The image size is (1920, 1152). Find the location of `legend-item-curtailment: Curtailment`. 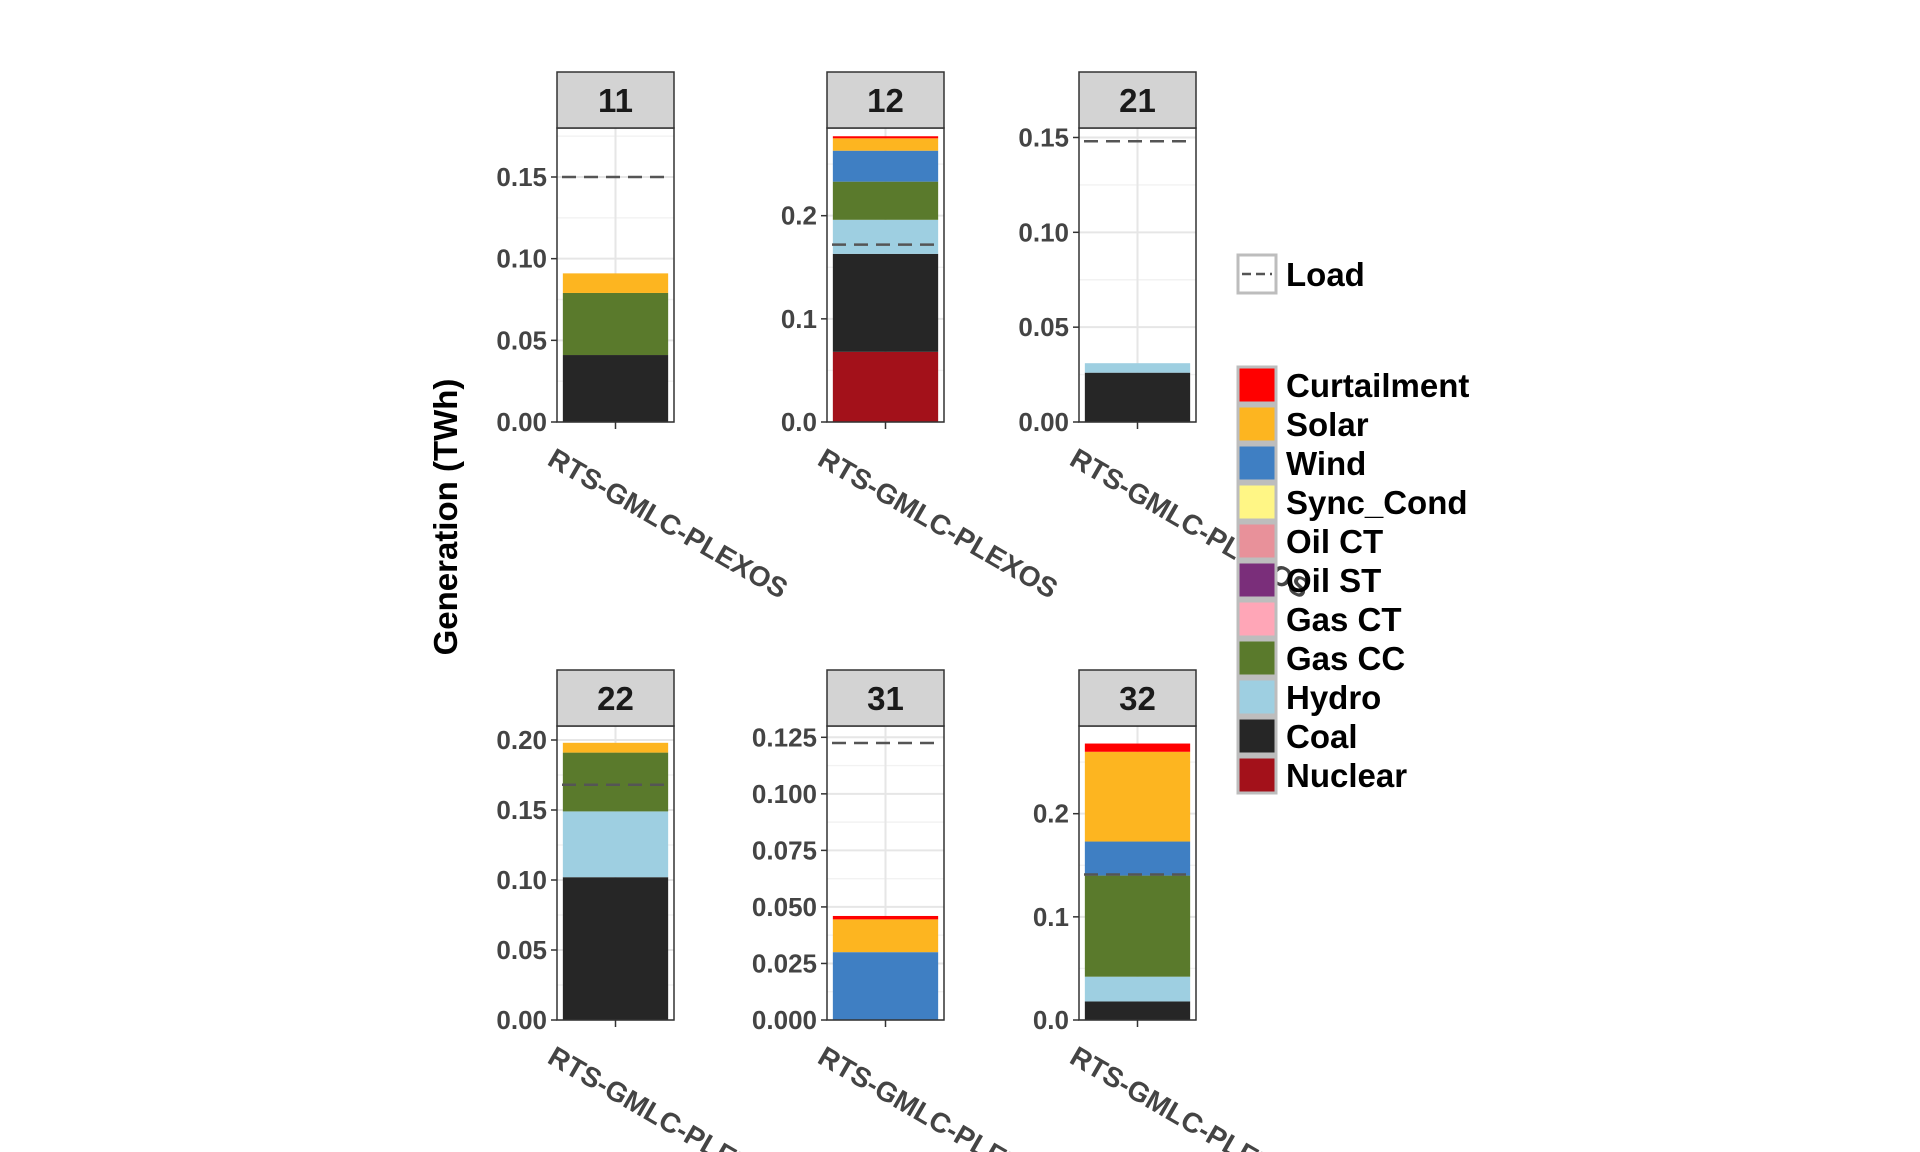

legend-item-curtailment: Curtailment is located at coordinates (1352, 385).